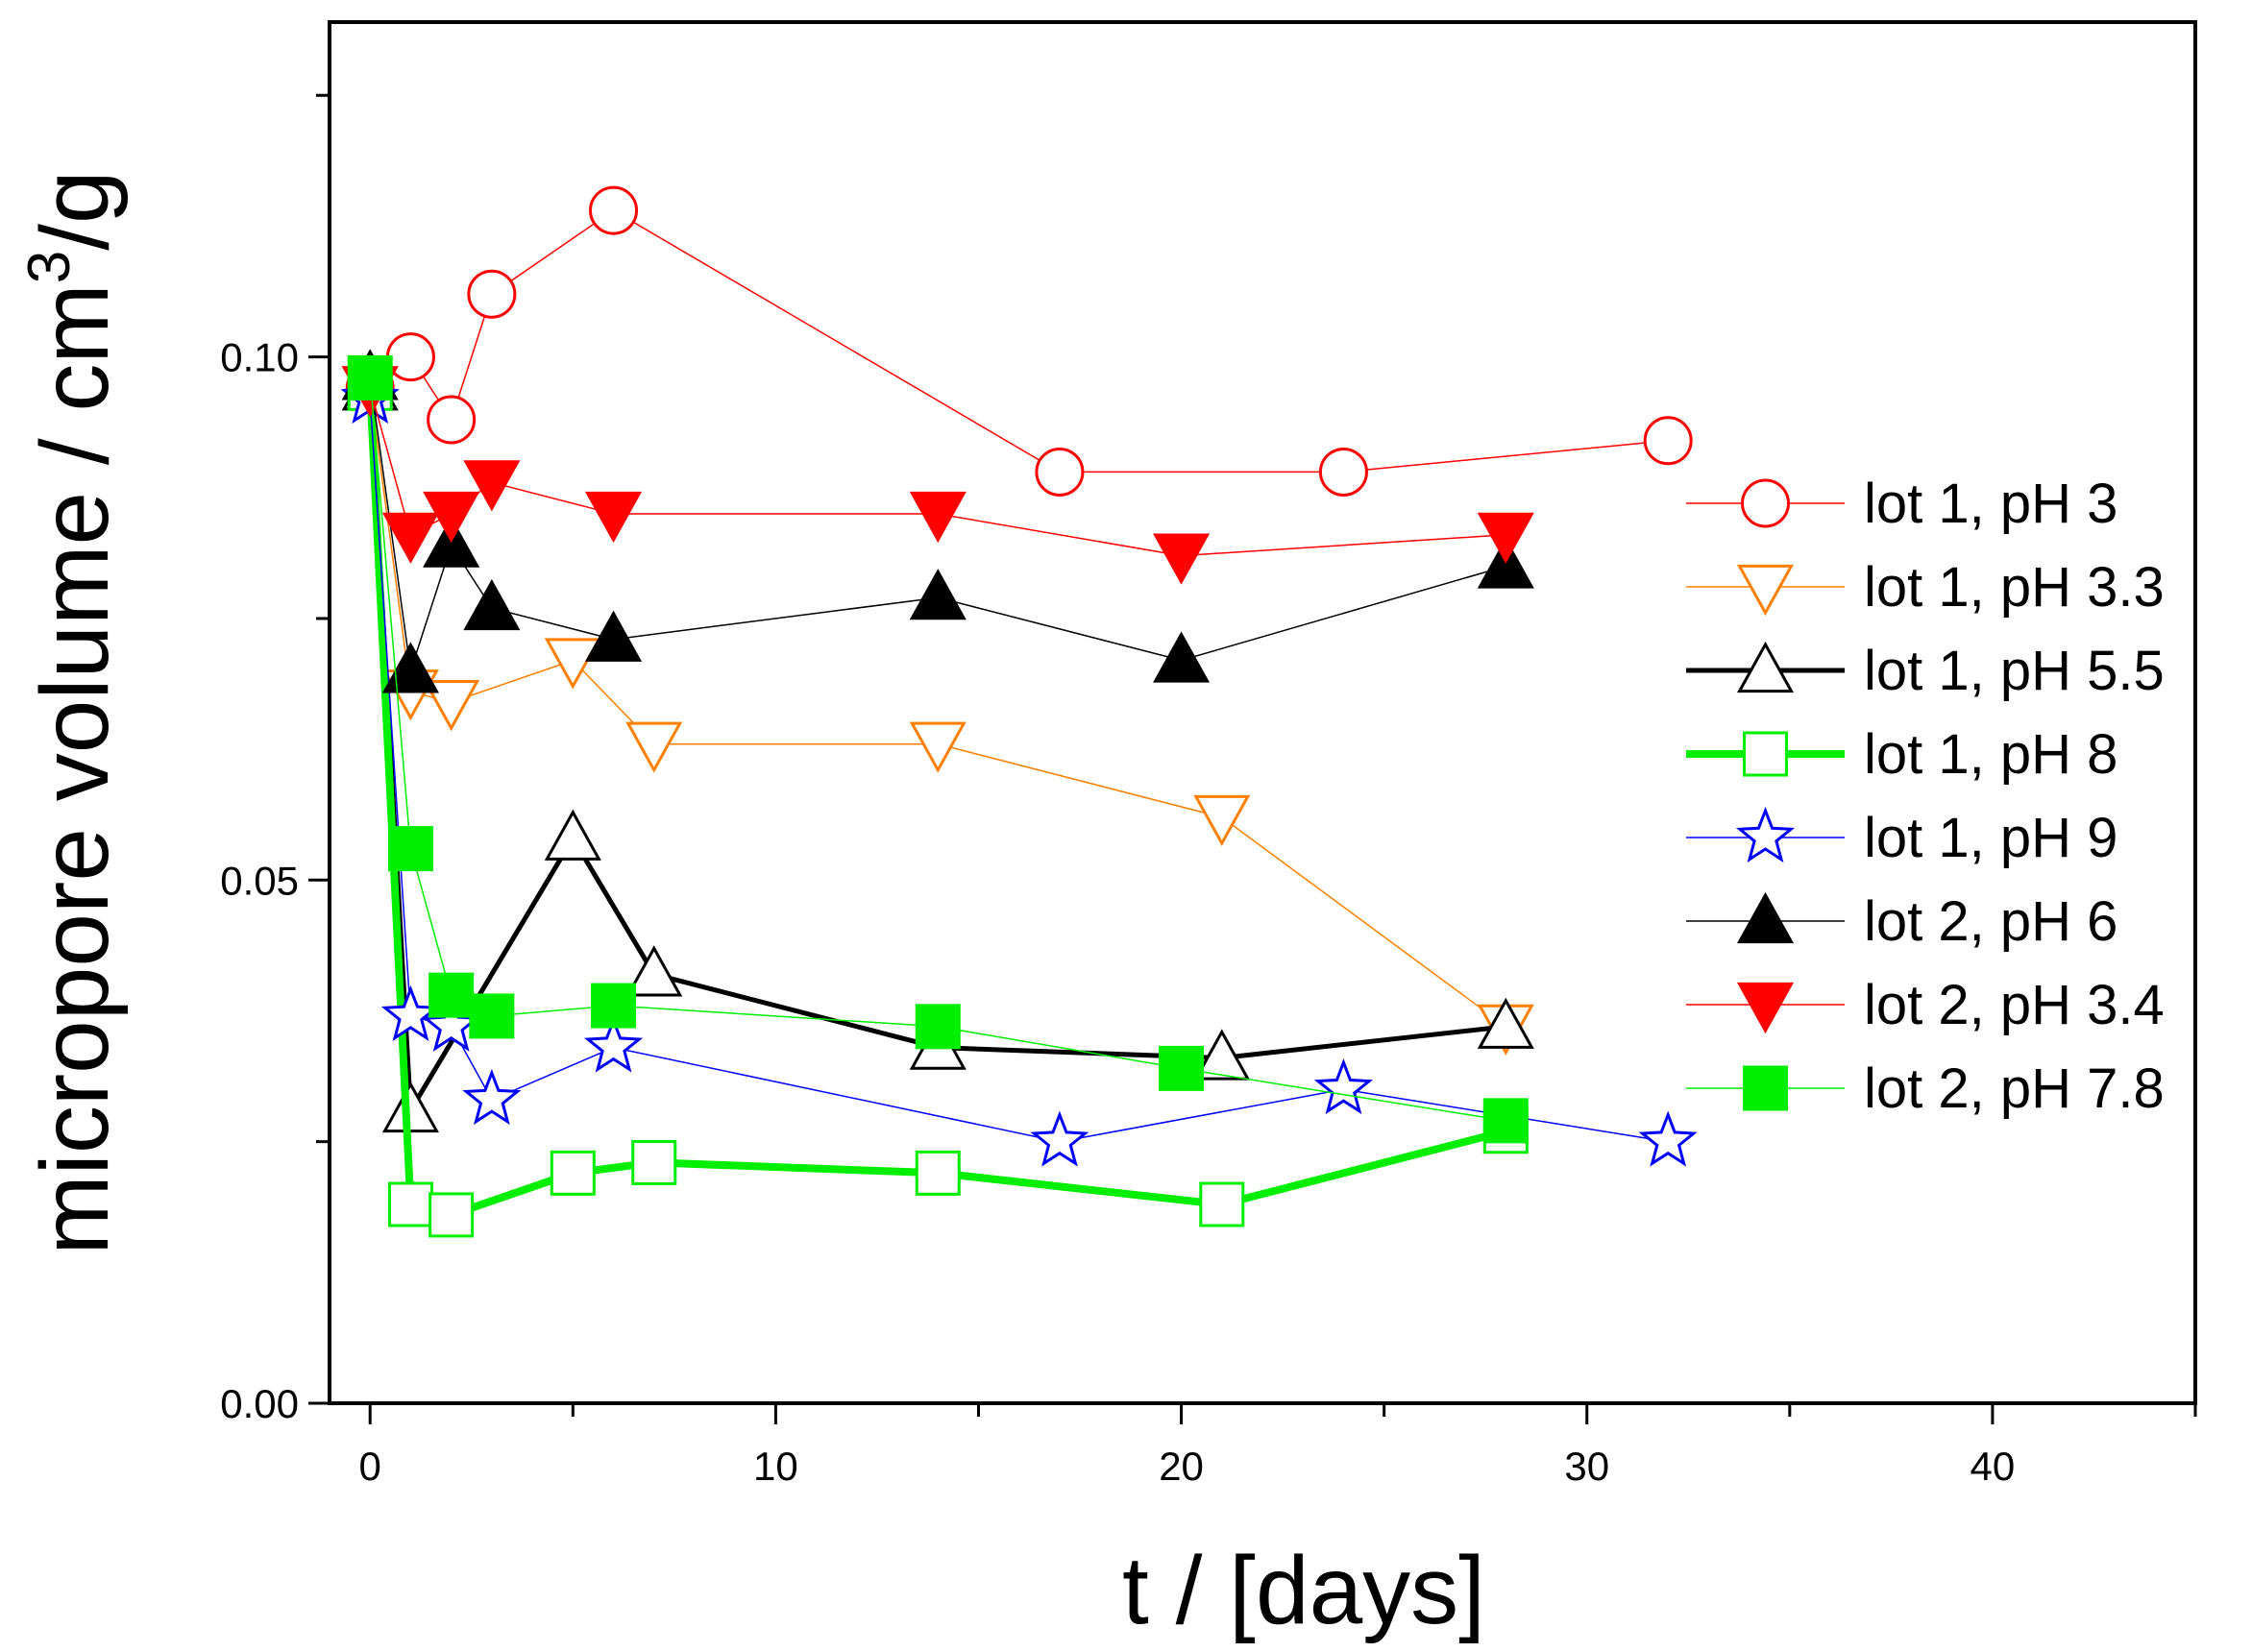 The height and width of the screenshot is (1652, 2252). Describe the element at coordinates (1990, 504) in the screenshot. I see `legend-label: lot 1, pH 3` at that location.